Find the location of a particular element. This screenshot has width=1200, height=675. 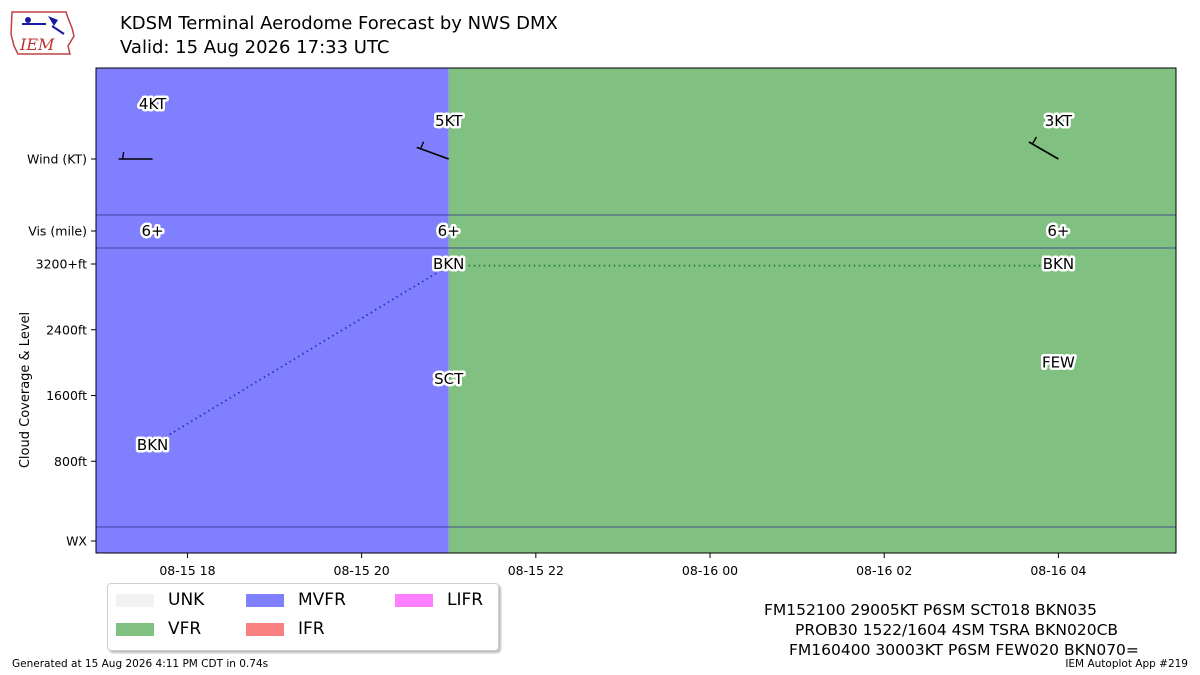

legend-swatch-ifr is located at coordinates (265, 629).